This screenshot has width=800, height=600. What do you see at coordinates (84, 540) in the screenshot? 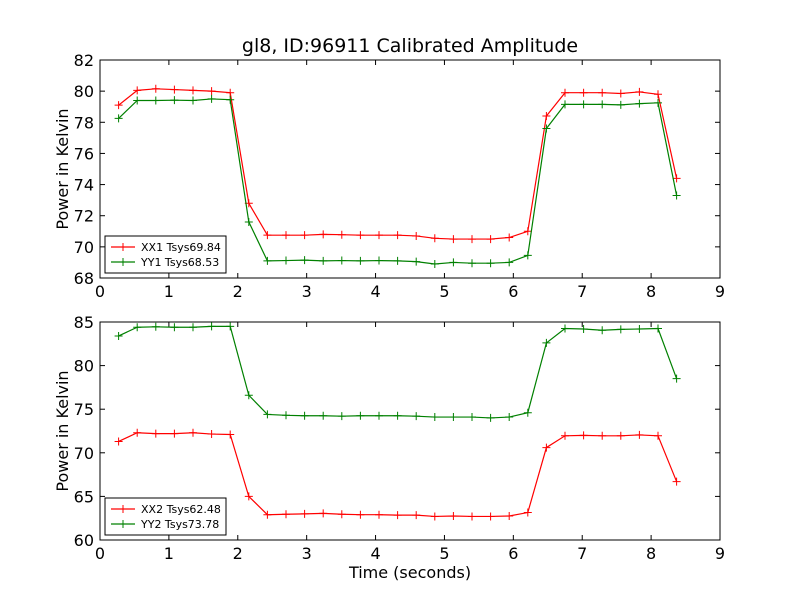
I see `y-tick-label: 60` at bounding box center [84, 540].